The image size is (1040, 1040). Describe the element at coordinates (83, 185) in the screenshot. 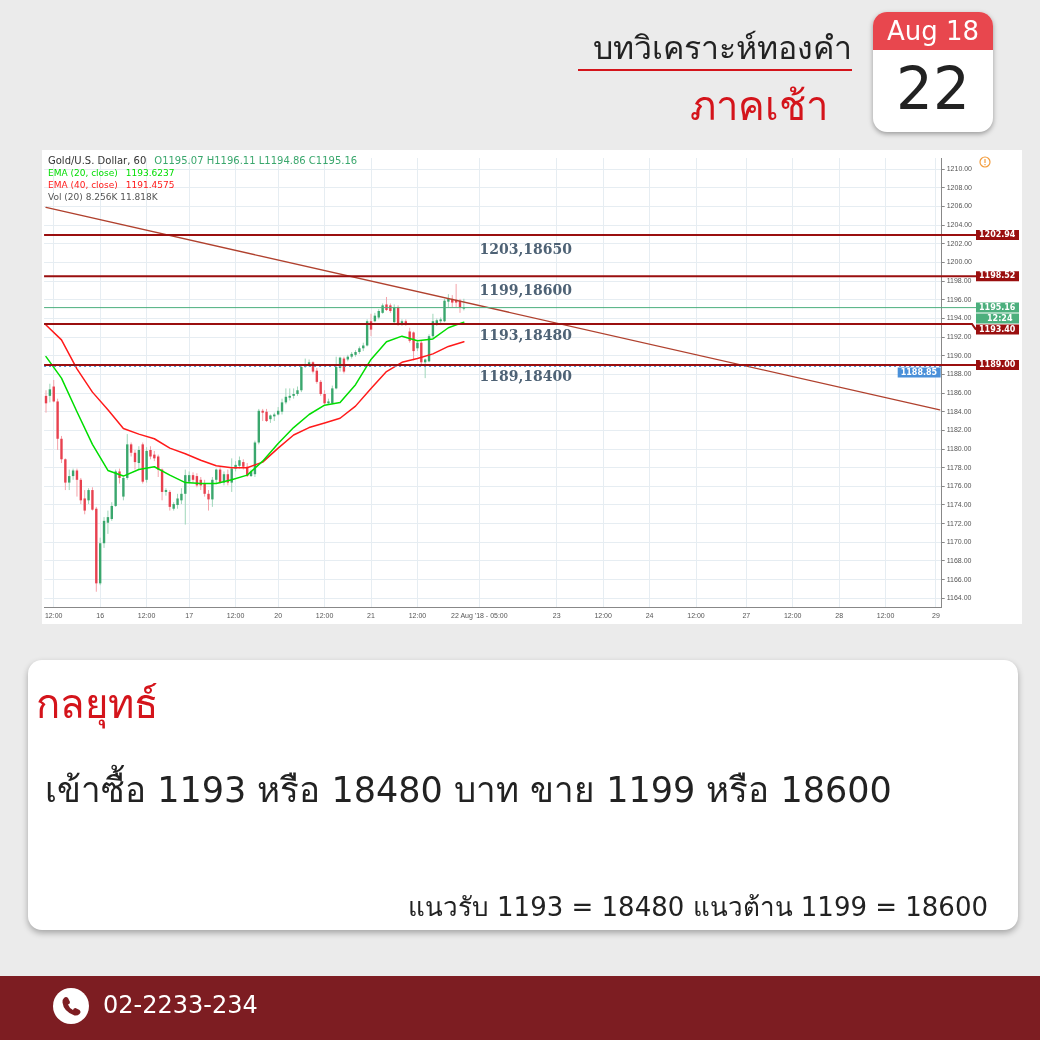

I see `text: EMA (40, close)` at that location.